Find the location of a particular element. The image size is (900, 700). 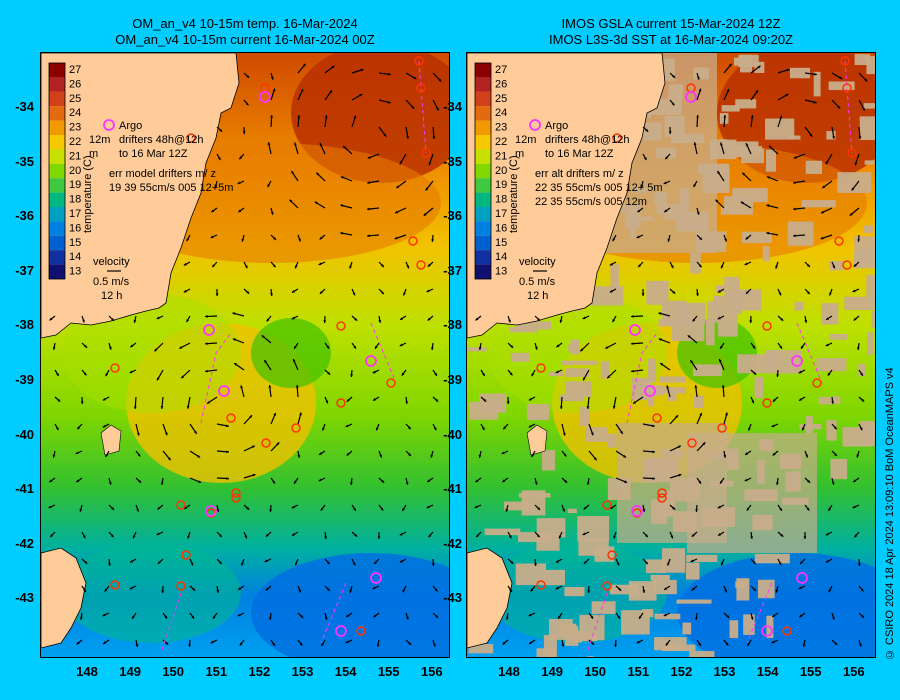

colorbar-tick: 24 is located at coordinates (501, 113).